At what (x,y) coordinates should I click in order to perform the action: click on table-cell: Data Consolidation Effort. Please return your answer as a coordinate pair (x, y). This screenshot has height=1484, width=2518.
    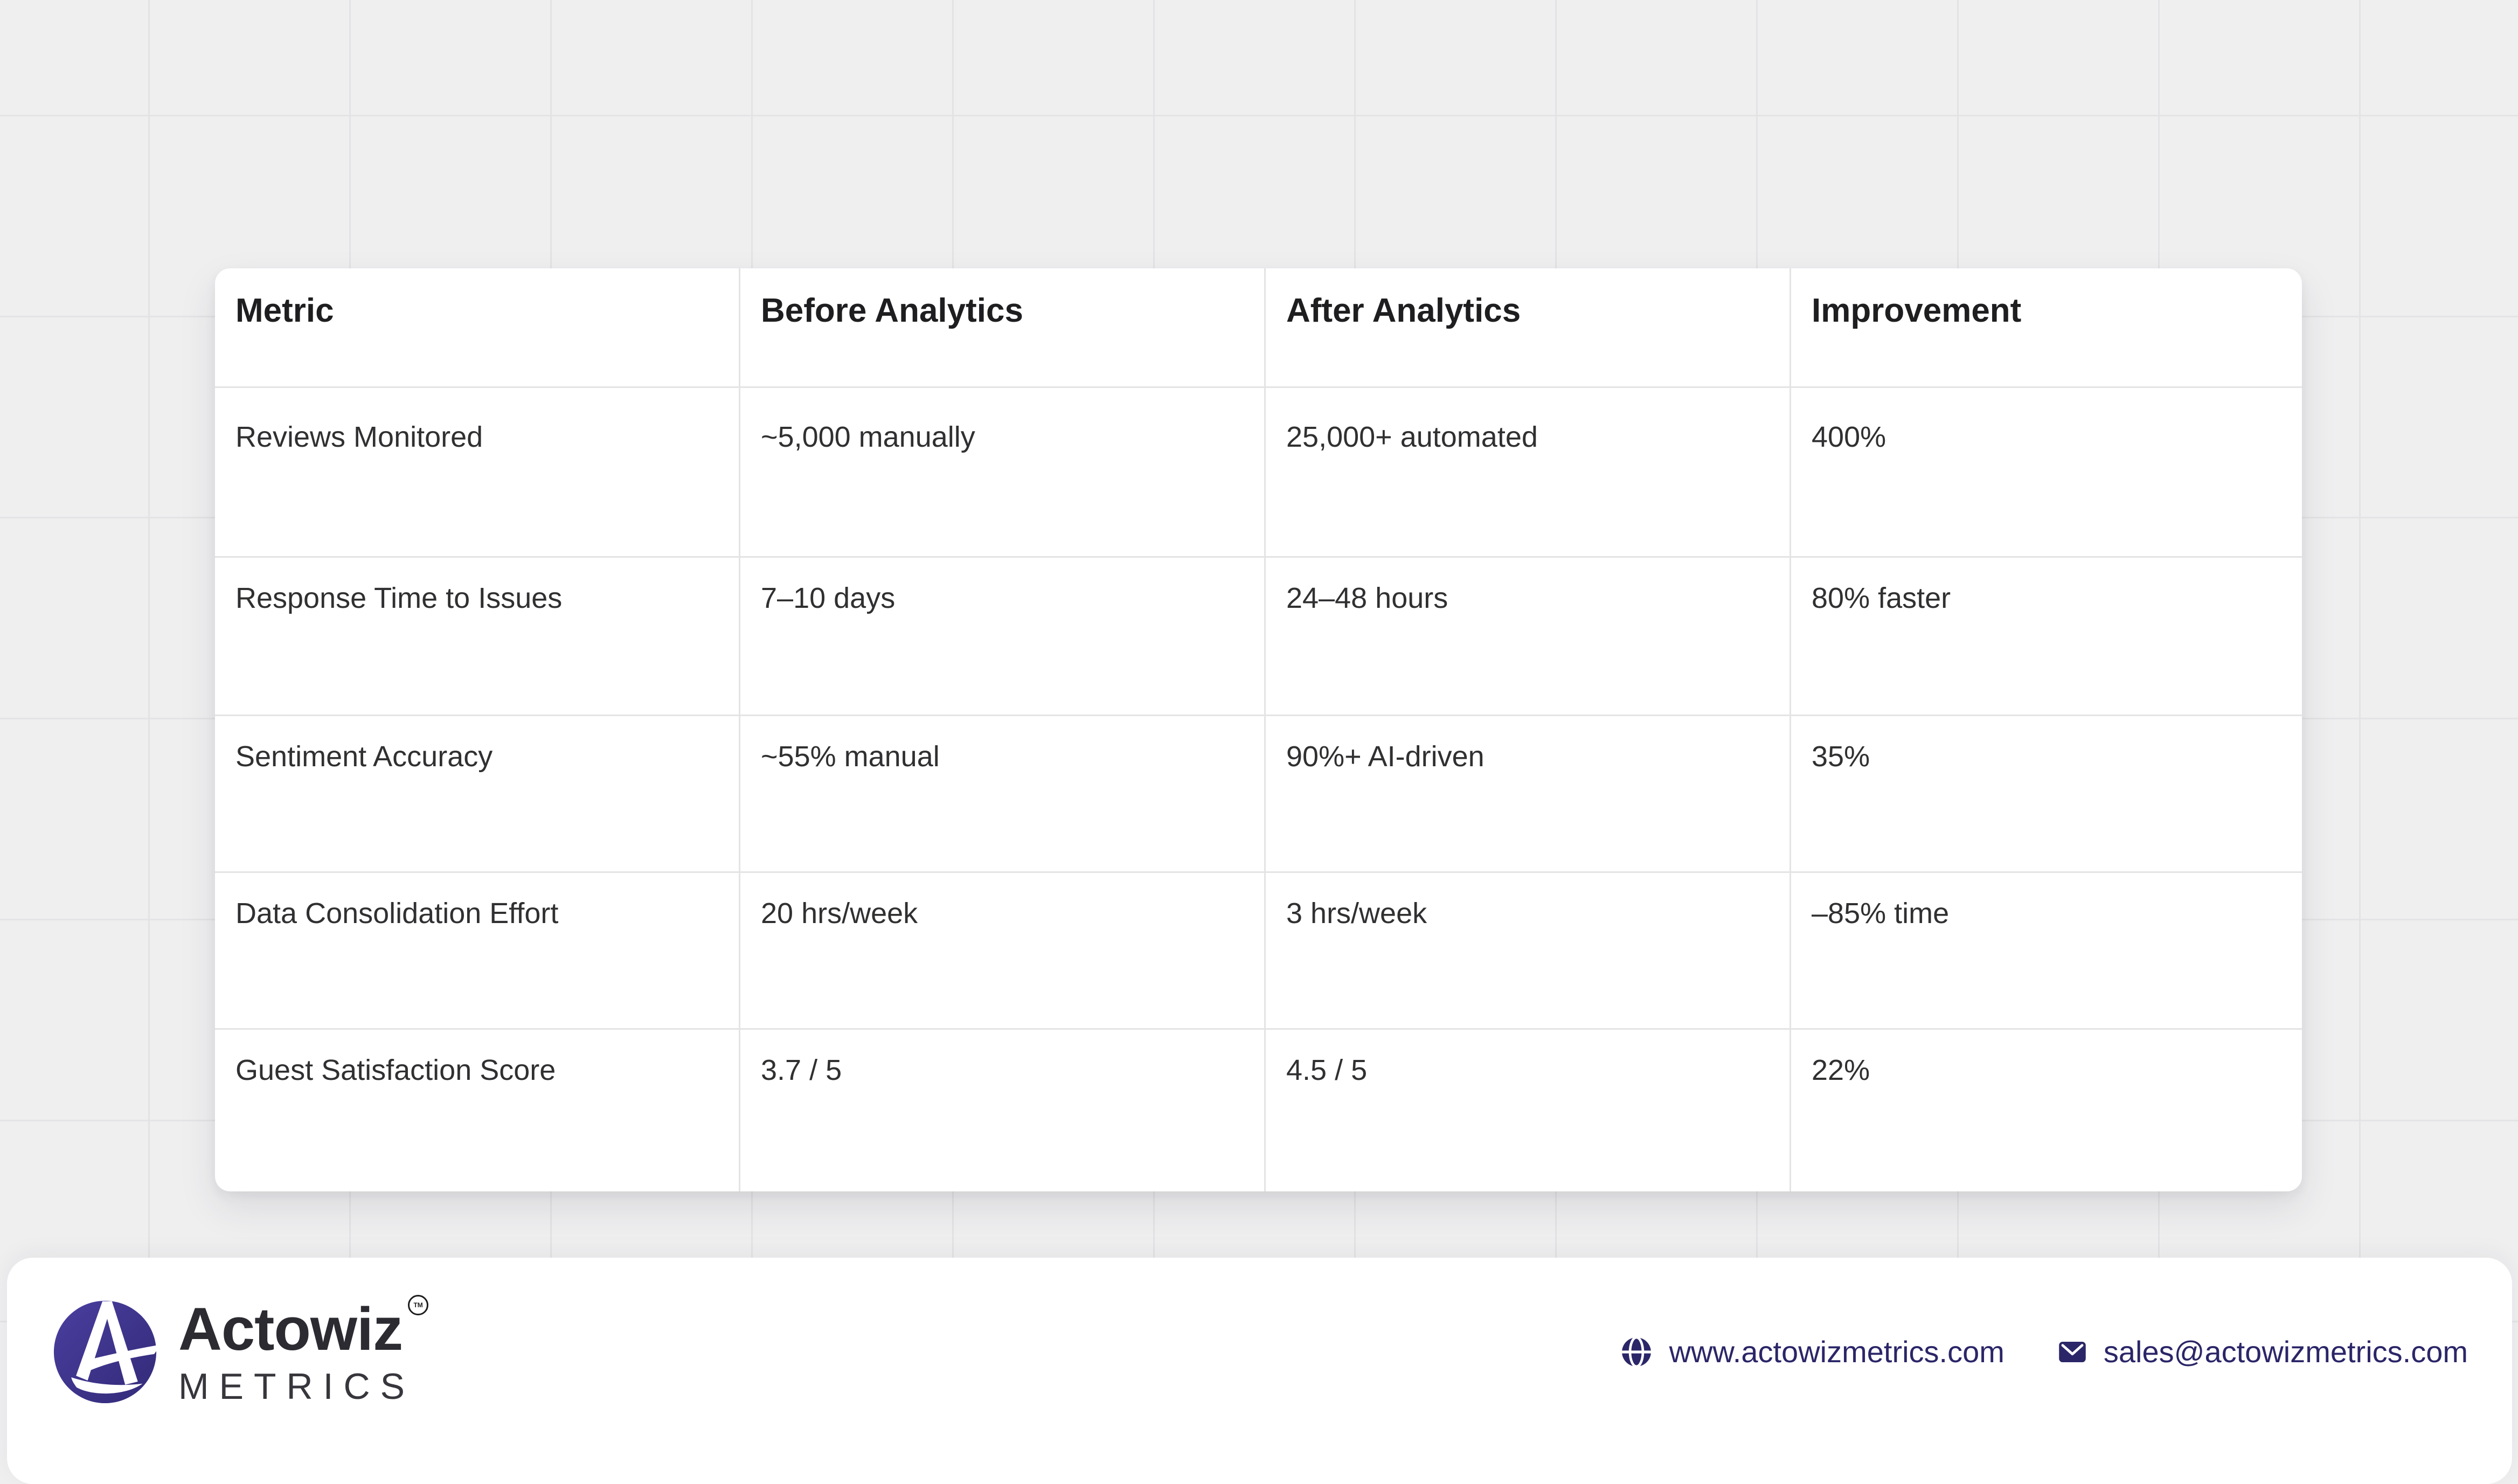
    Looking at the image, I should click on (477, 951).